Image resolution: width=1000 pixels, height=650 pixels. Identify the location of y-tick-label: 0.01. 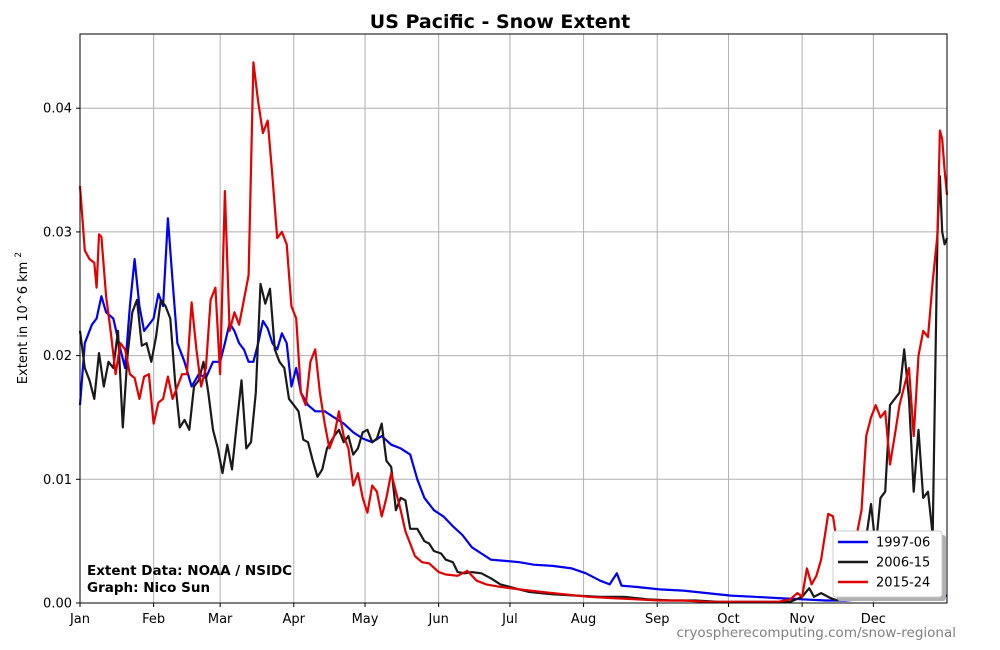
(57, 480).